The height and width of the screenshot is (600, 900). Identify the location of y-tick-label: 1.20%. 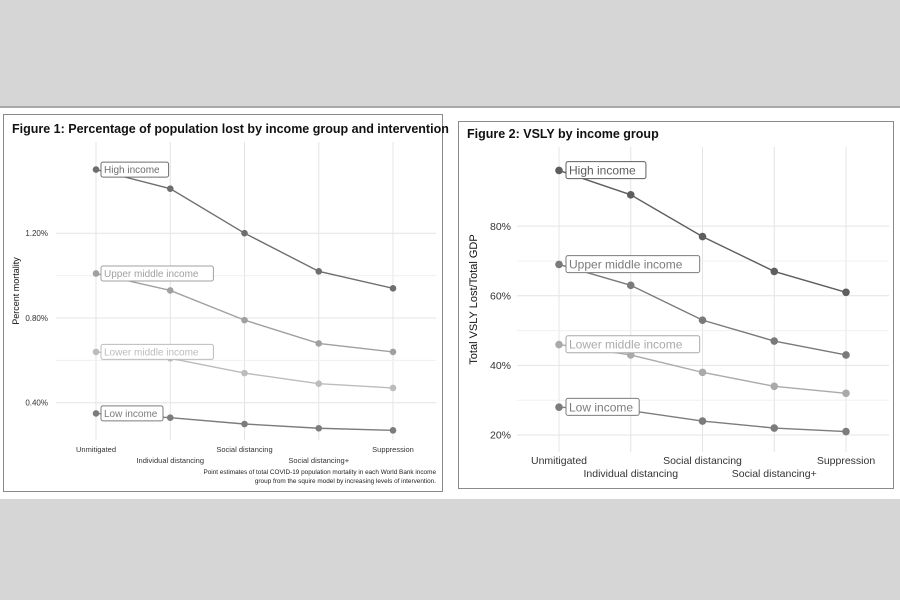
(36, 233).